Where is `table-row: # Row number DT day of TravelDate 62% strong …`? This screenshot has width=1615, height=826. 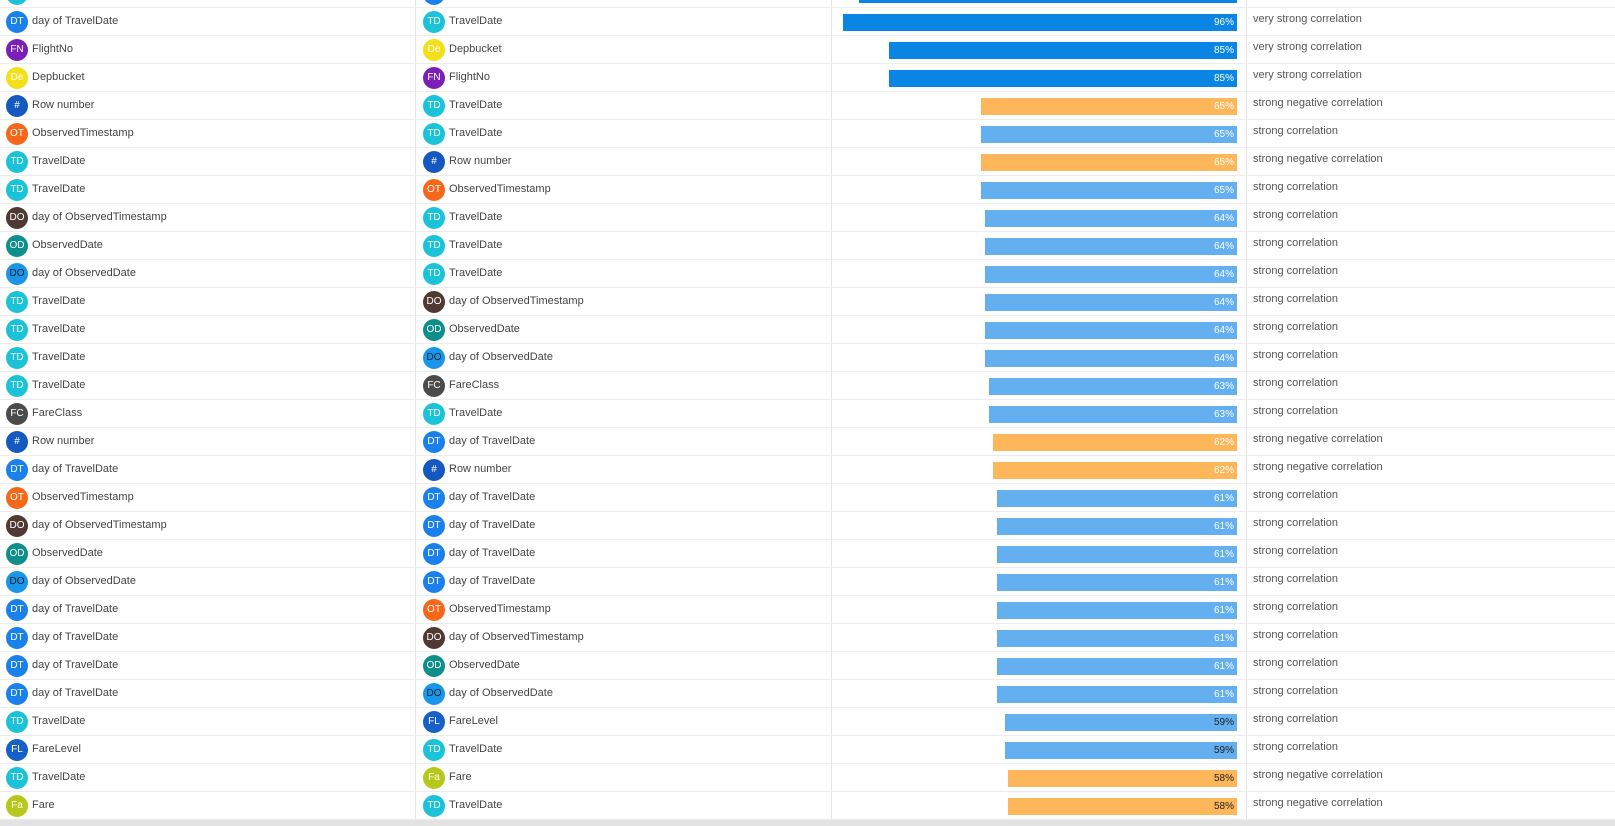 table-row: # Row number DT day of TravelDate 62% strong … is located at coordinates (807, 442).